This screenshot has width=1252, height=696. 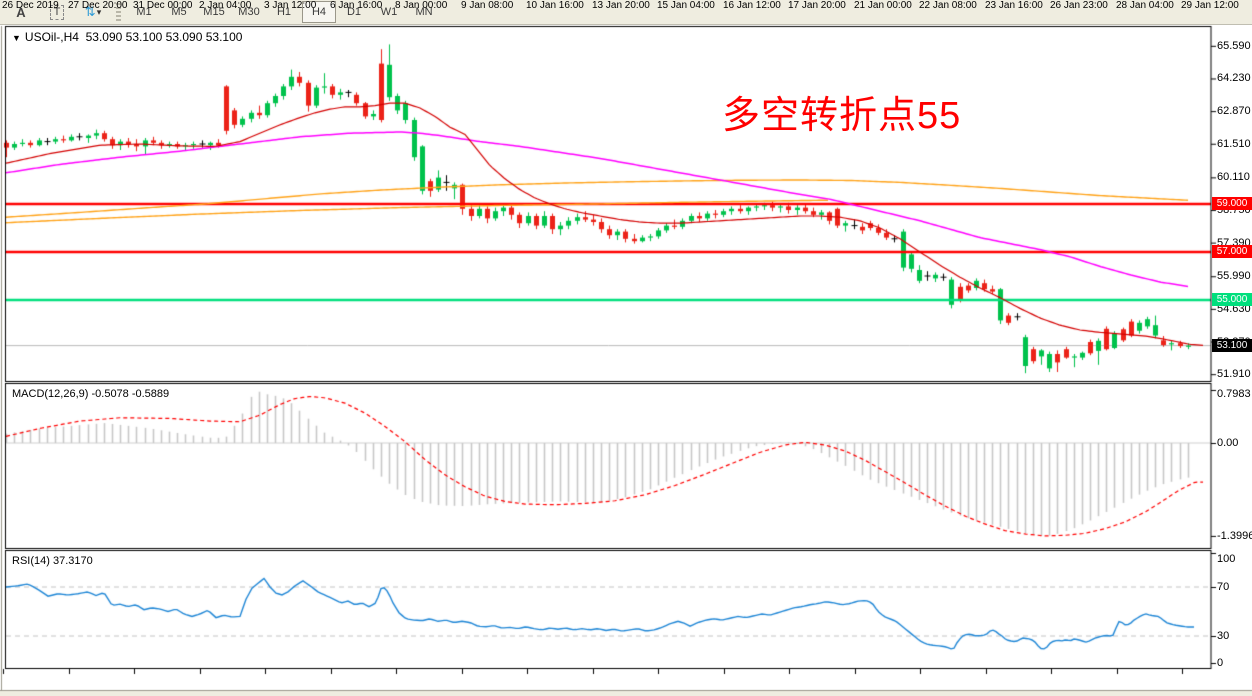 What do you see at coordinates (1210, 5) in the screenshot?
I see `time-axis-label: 29 Jan 12:00` at bounding box center [1210, 5].